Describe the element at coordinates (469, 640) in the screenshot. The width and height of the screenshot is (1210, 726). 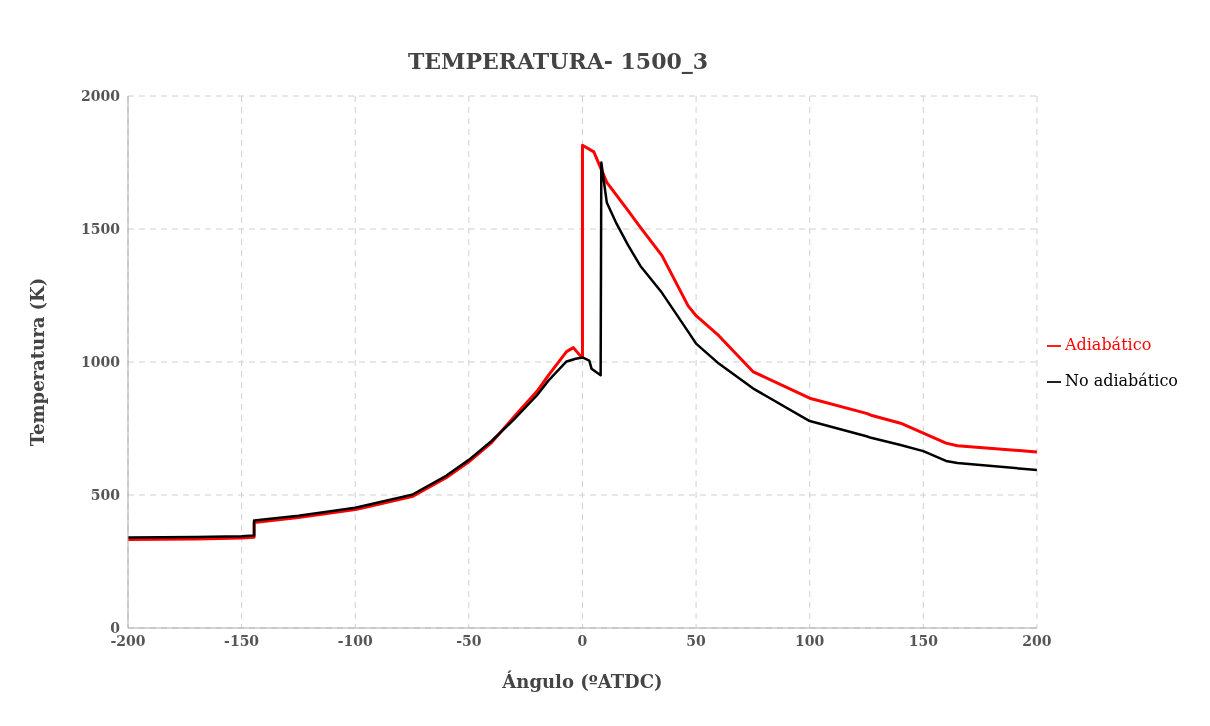
I see `x-tick-label: -50` at that location.